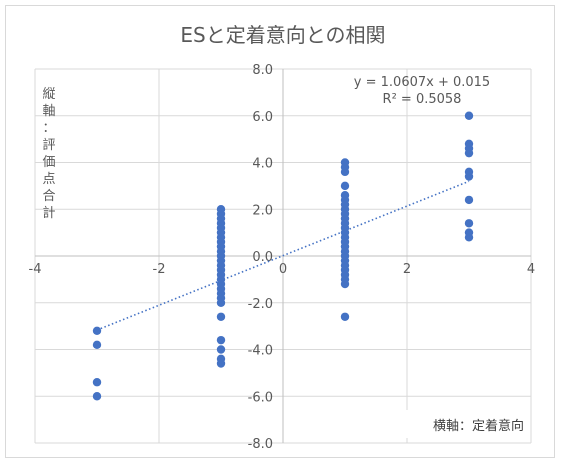  What do you see at coordinates (35, 269) in the screenshot?
I see `x-tick-label: -4` at bounding box center [35, 269].